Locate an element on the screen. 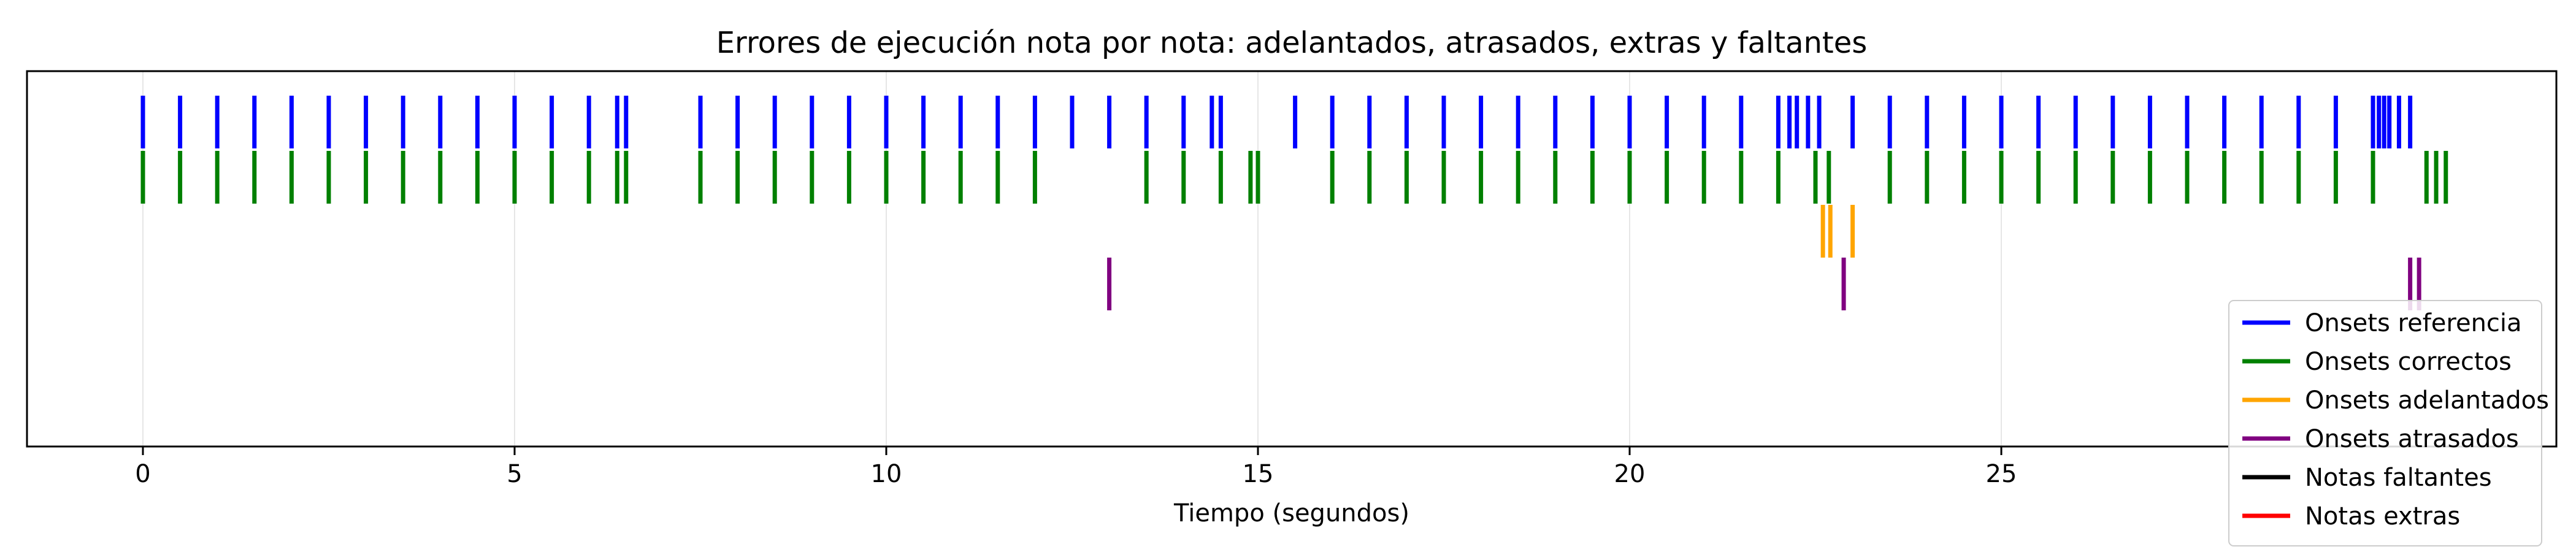 This screenshot has height=552, width=2576. x-tick-label: 10 is located at coordinates (886, 474).